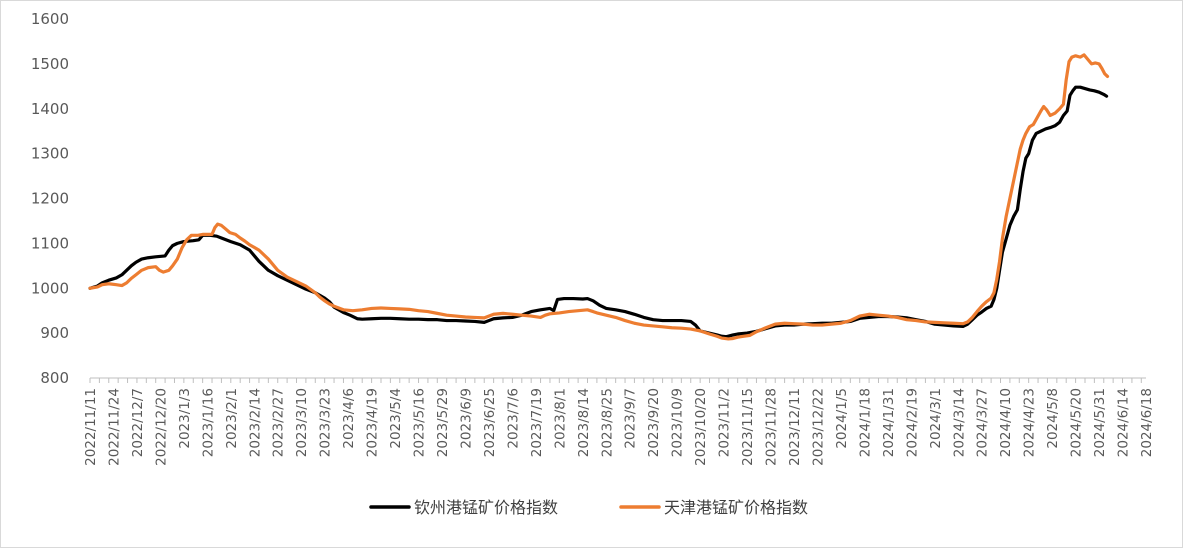 The height and width of the screenshot is (548, 1183). I want to click on x-tick-label: 2023/11/15, so click(748, 427).